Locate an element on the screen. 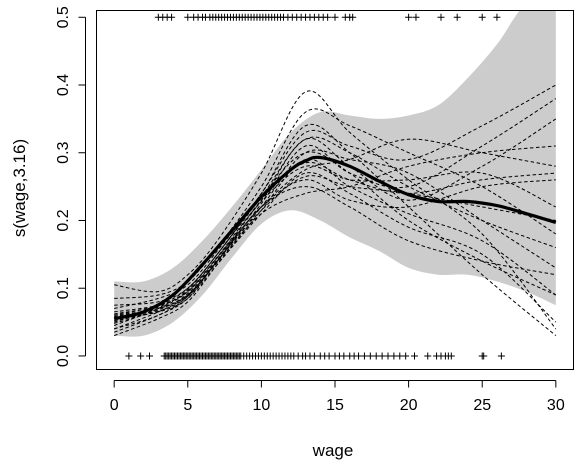  y-tick-label: 0.3 is located at coordinates (63, 152).